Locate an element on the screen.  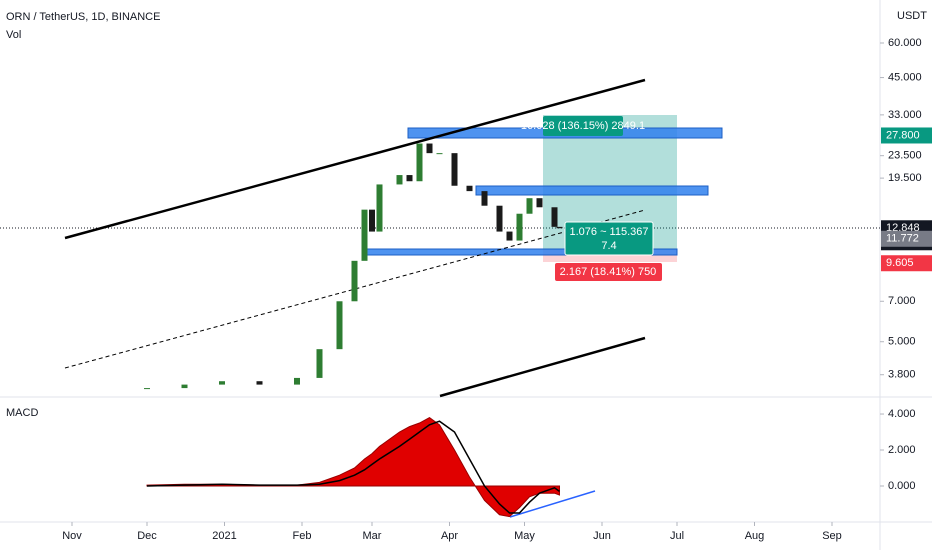
signal-line is located at coordinates (353, 467).